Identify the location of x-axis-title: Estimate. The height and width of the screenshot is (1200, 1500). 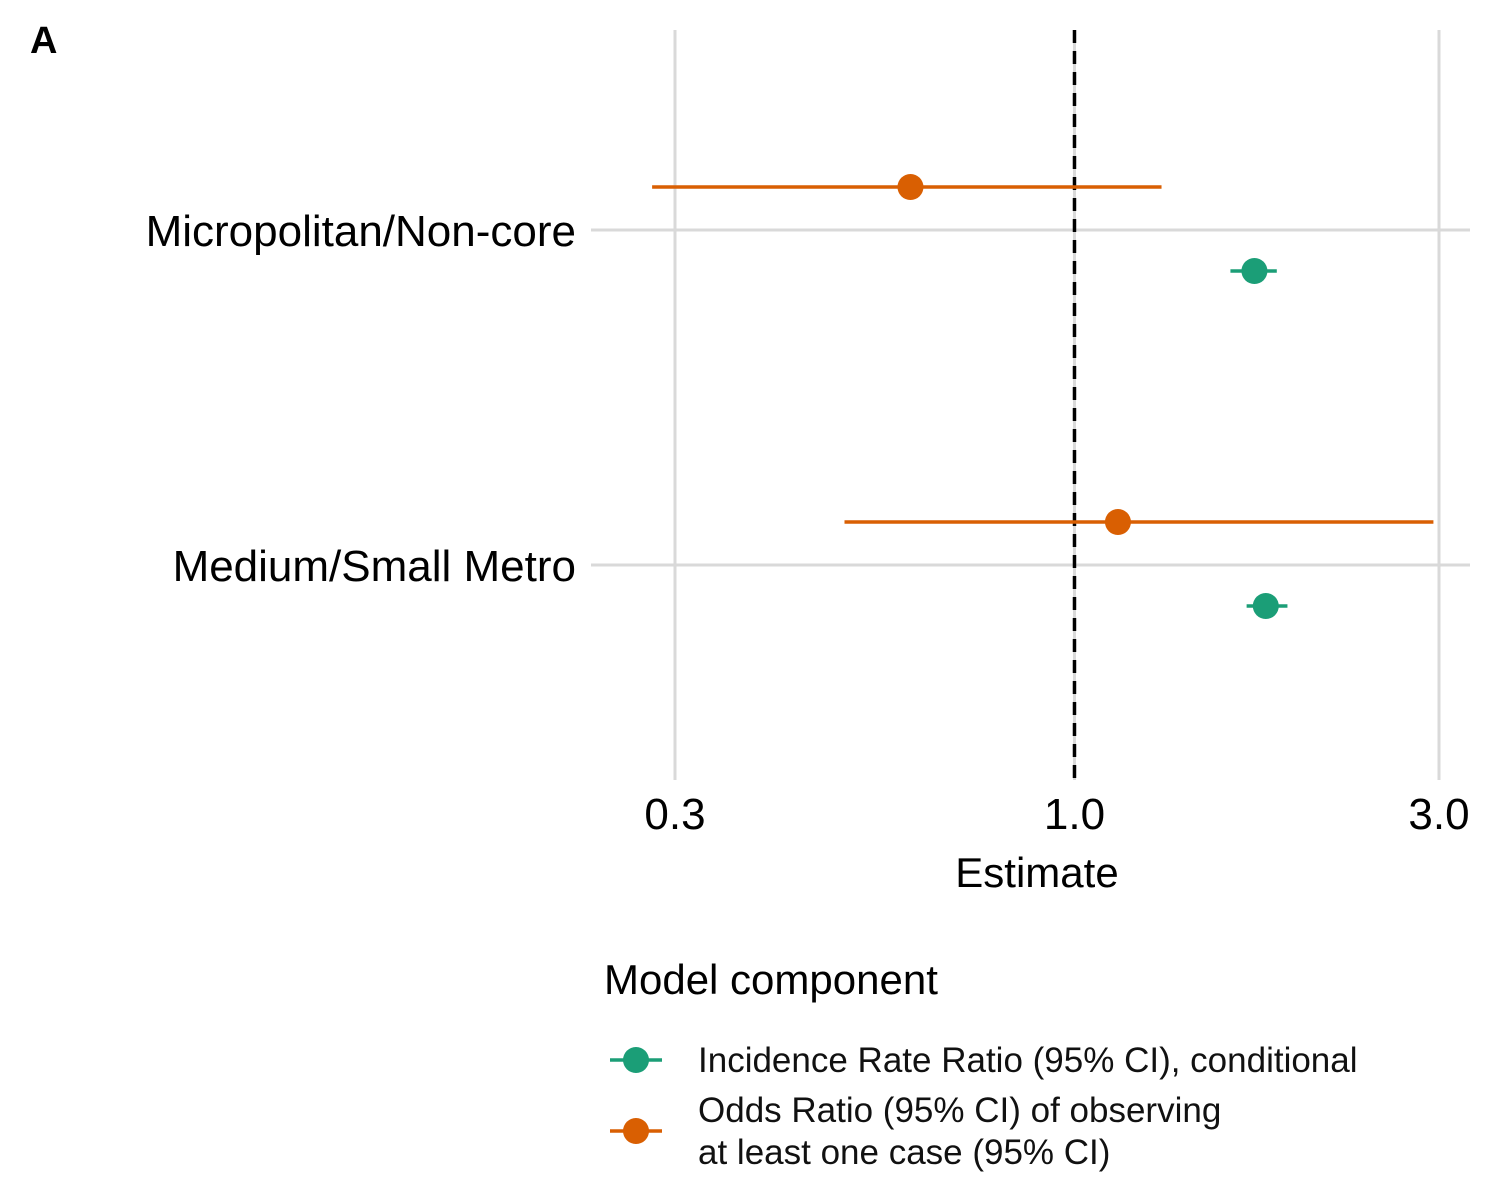
(1036, 872).